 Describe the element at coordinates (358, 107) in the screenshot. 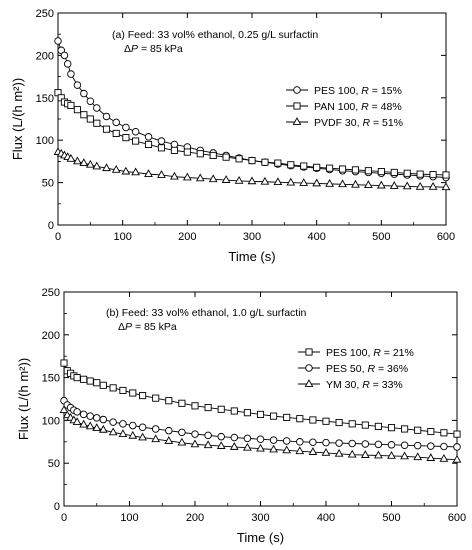

I see `legend-label: PAN 100, R = 48%` at that location.